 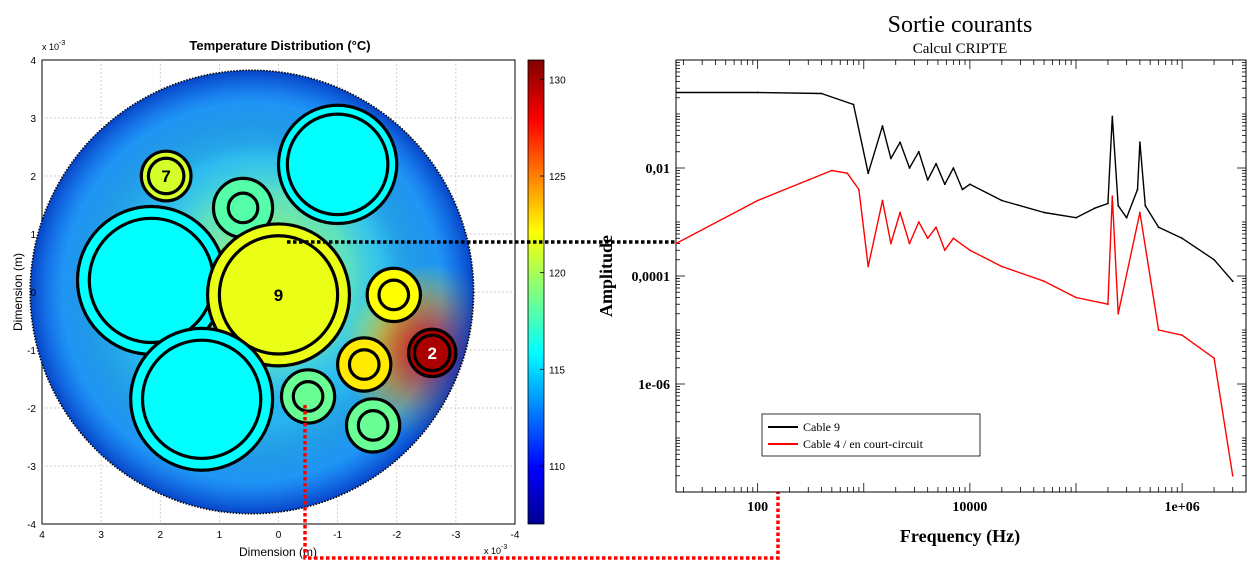 What do you see at coordinates (337, 535) in the screenshot?
I see `x-tick-label: -1` at bounding box center [337, 535].